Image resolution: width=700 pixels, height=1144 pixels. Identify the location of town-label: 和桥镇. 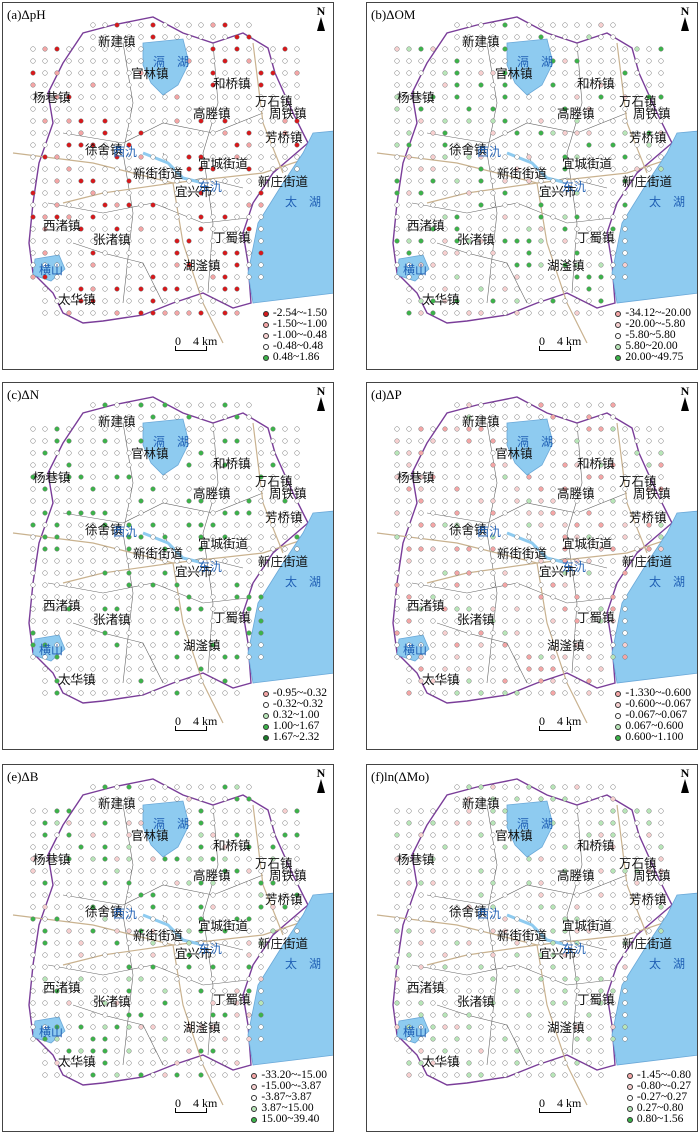
(596, 846).